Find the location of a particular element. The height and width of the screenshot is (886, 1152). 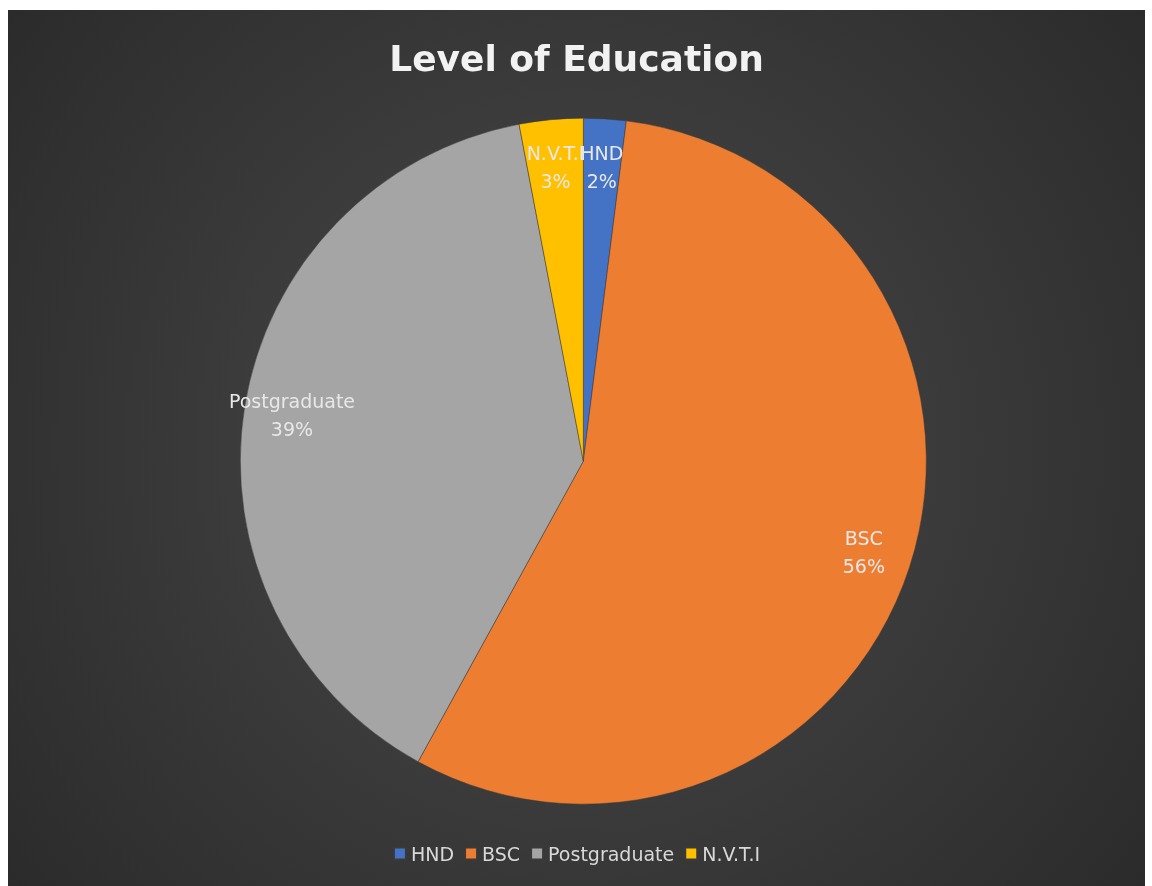

legend-label: Postgraduate is located at coordinates (611, 853).